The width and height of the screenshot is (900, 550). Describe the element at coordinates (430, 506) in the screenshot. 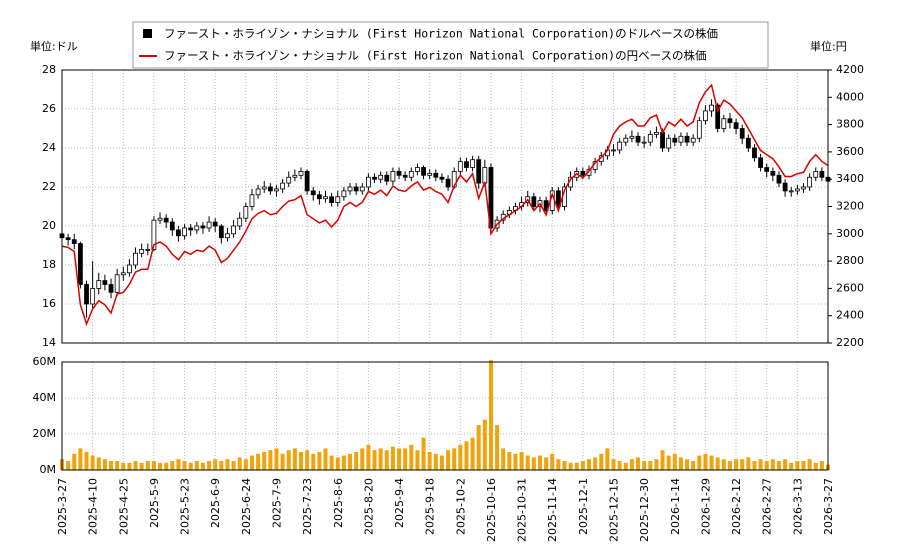

I see `x-tick-label: 2025-9-18` at that location.